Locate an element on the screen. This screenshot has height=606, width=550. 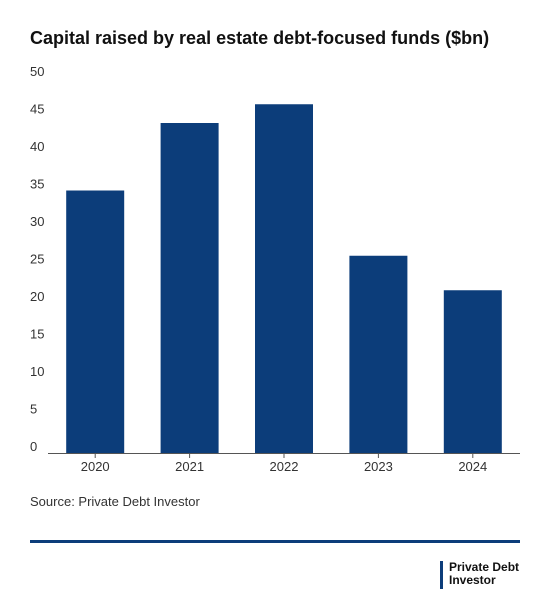
bar-2020 is located at coordinates (95, 321).